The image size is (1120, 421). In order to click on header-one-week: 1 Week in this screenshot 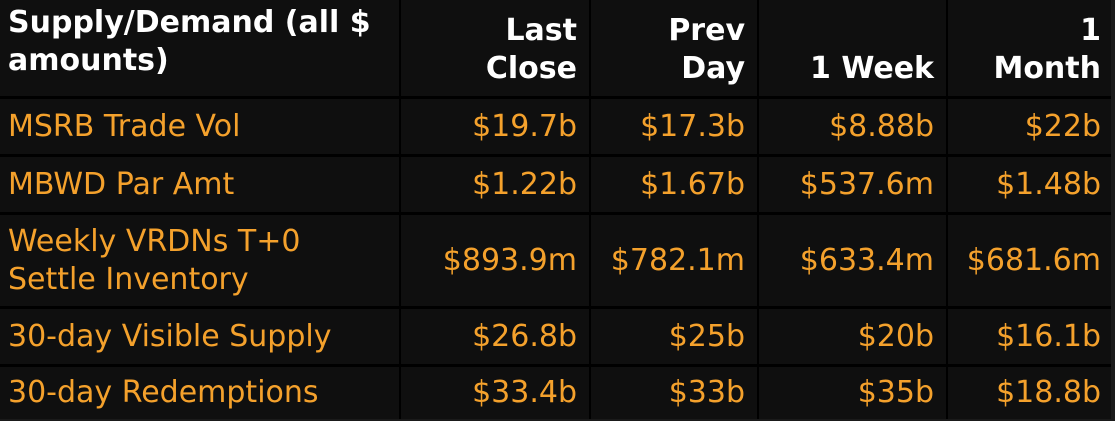, I will do `click(853, 49)`.